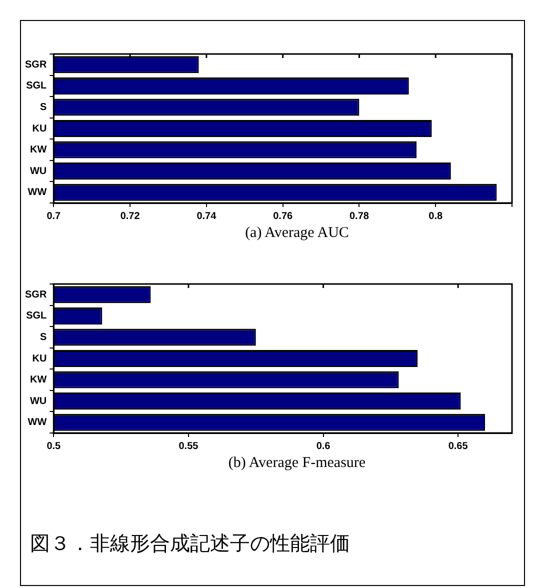 Image resolution: width=533 pixels, height=588 pixels. What do you see at coordinates (435, 216) in the screenshot?
I see `x-tick-label: 0.8` at bounding box center [435, 216].